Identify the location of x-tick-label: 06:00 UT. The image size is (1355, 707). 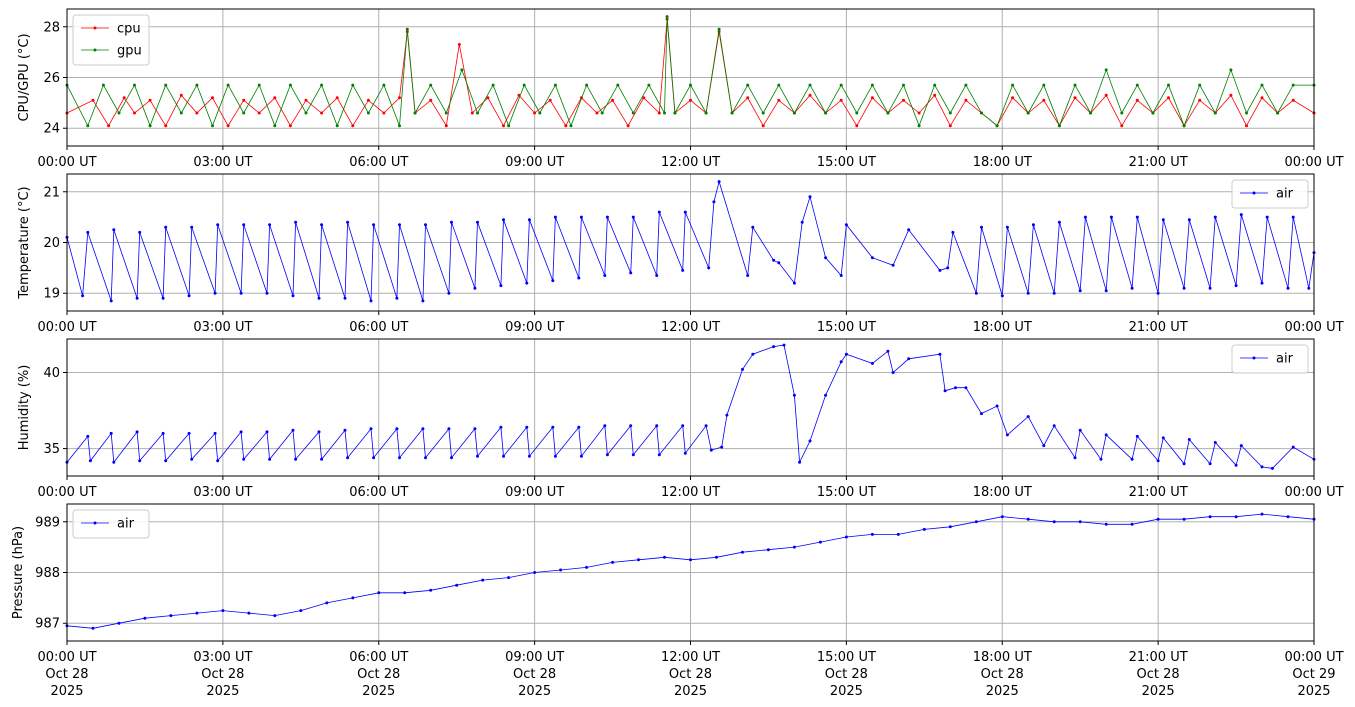
(378, 327).